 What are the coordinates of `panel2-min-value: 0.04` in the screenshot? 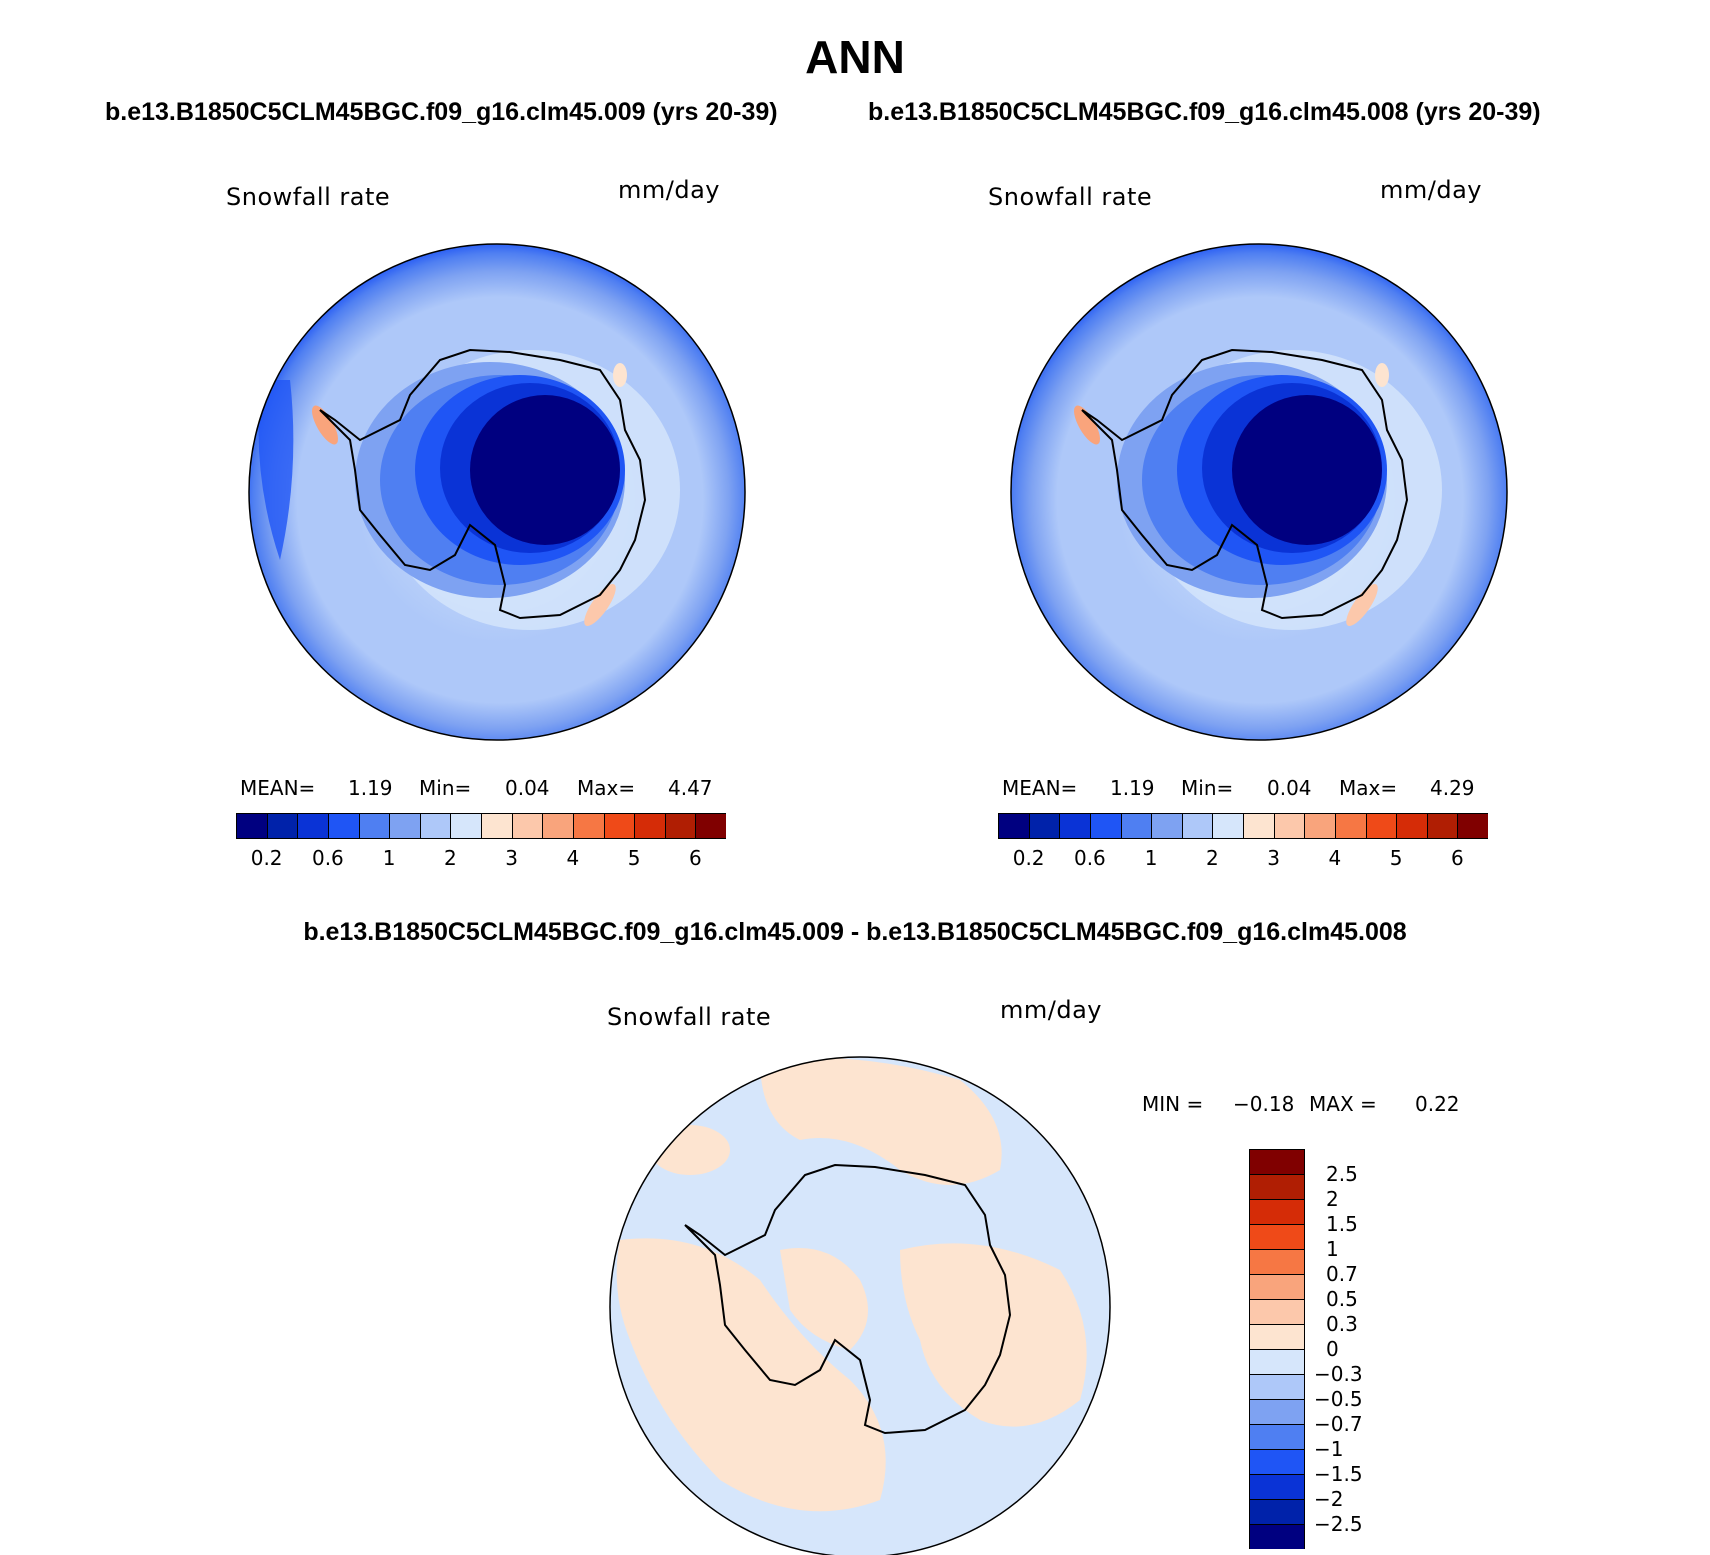 It's located at (1289, 788).